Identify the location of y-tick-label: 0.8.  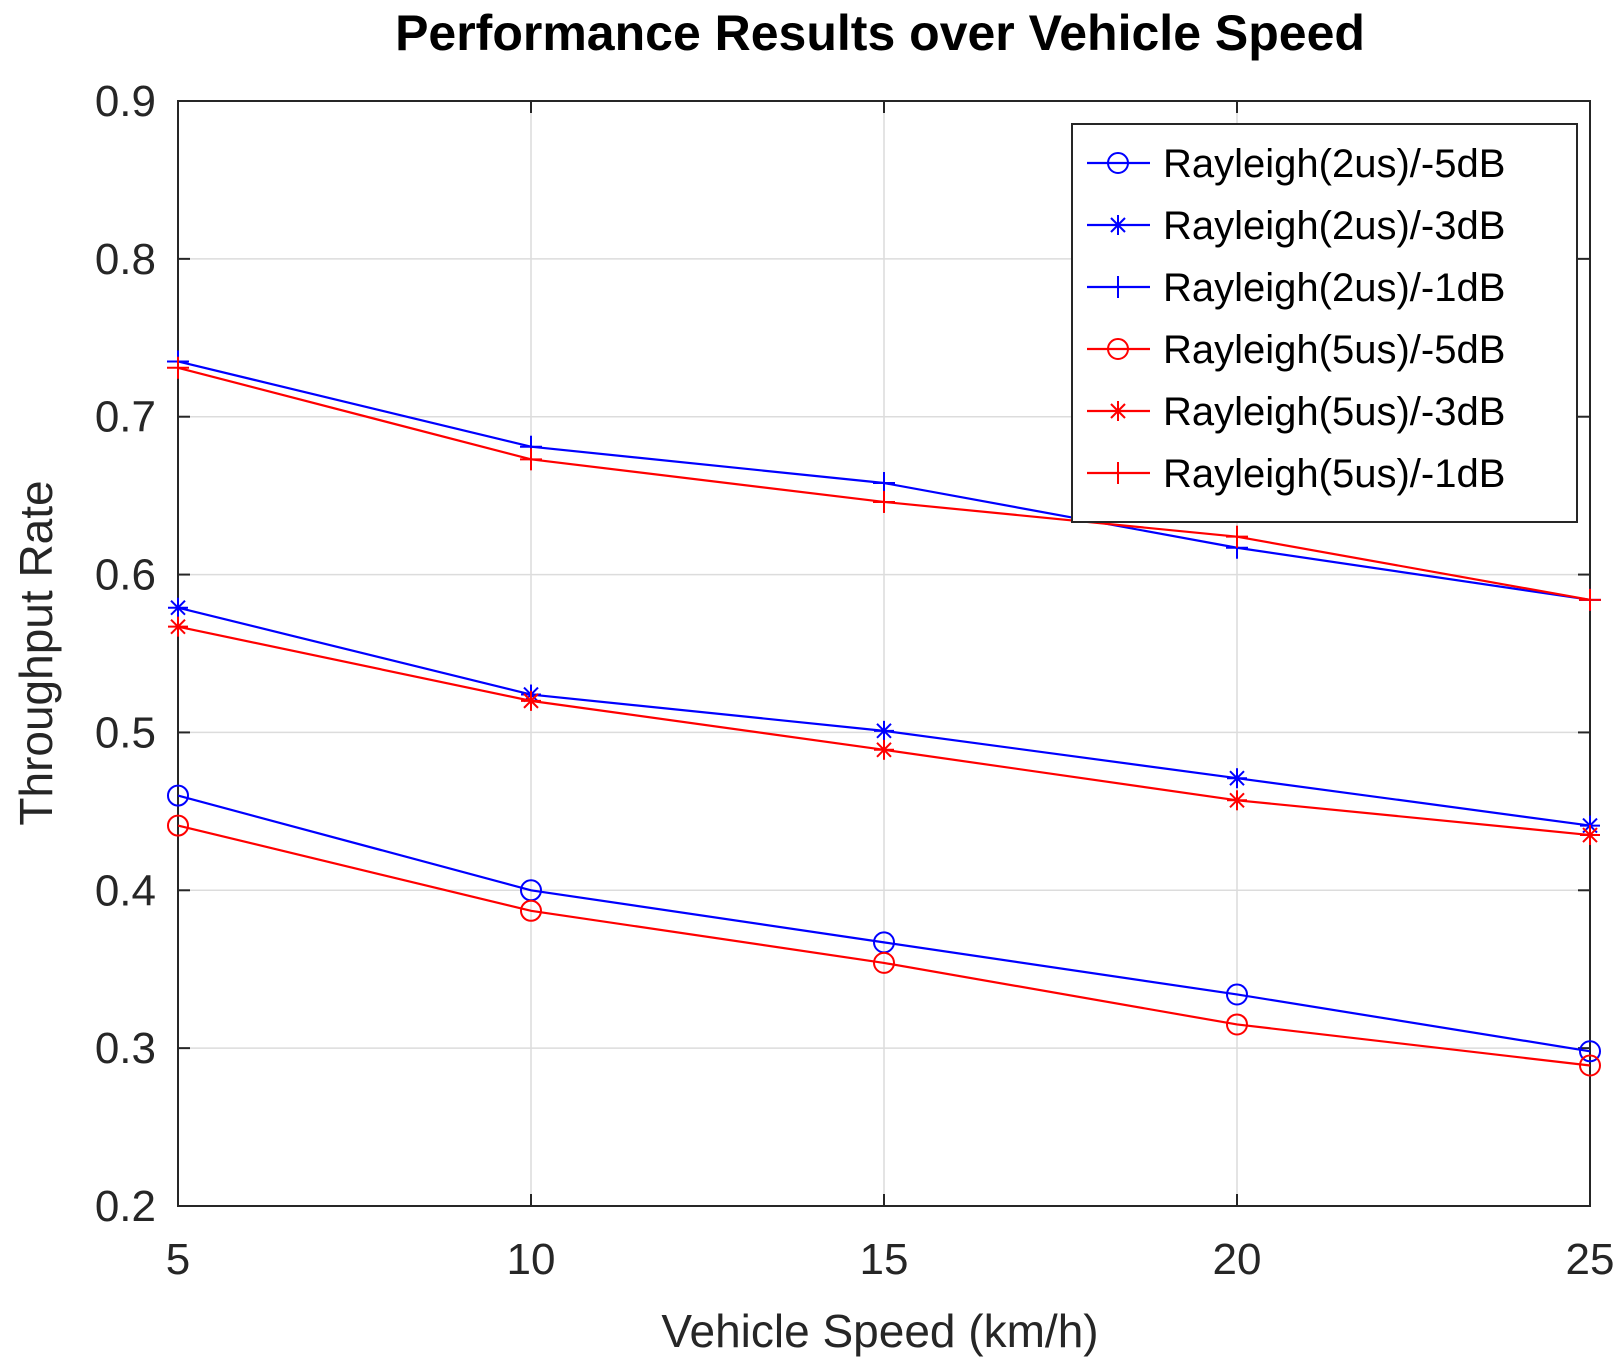
(125, 259).